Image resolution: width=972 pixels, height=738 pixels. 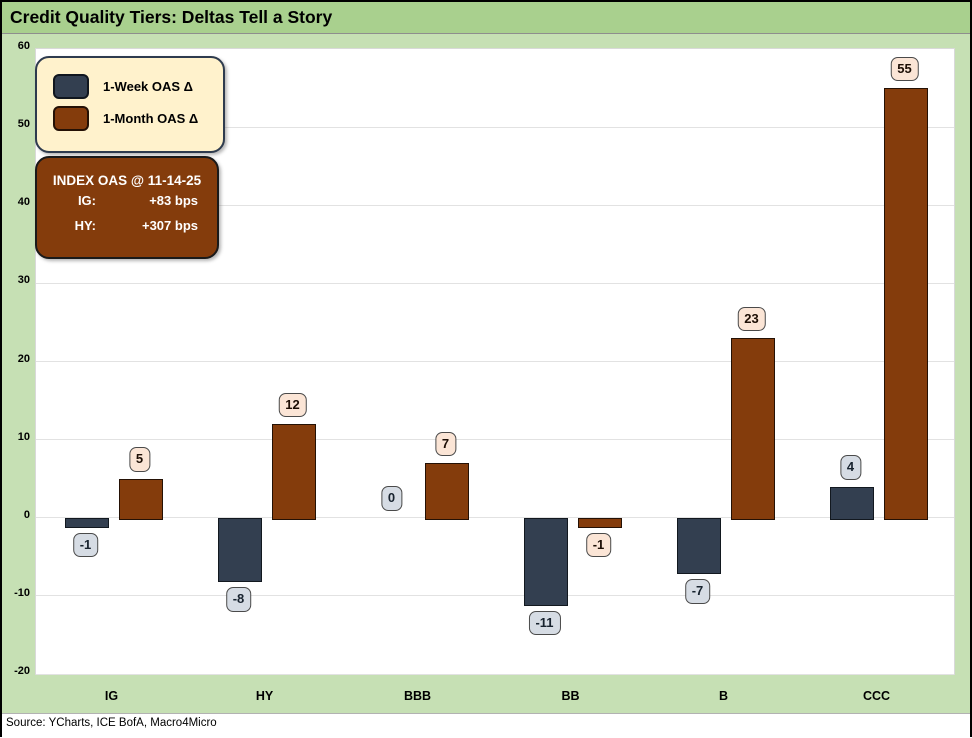 What do you see at coordinates (904, 69) in the screenshot?
I see `value-label-month-ccc: 55` at bounding box center [904, 69].